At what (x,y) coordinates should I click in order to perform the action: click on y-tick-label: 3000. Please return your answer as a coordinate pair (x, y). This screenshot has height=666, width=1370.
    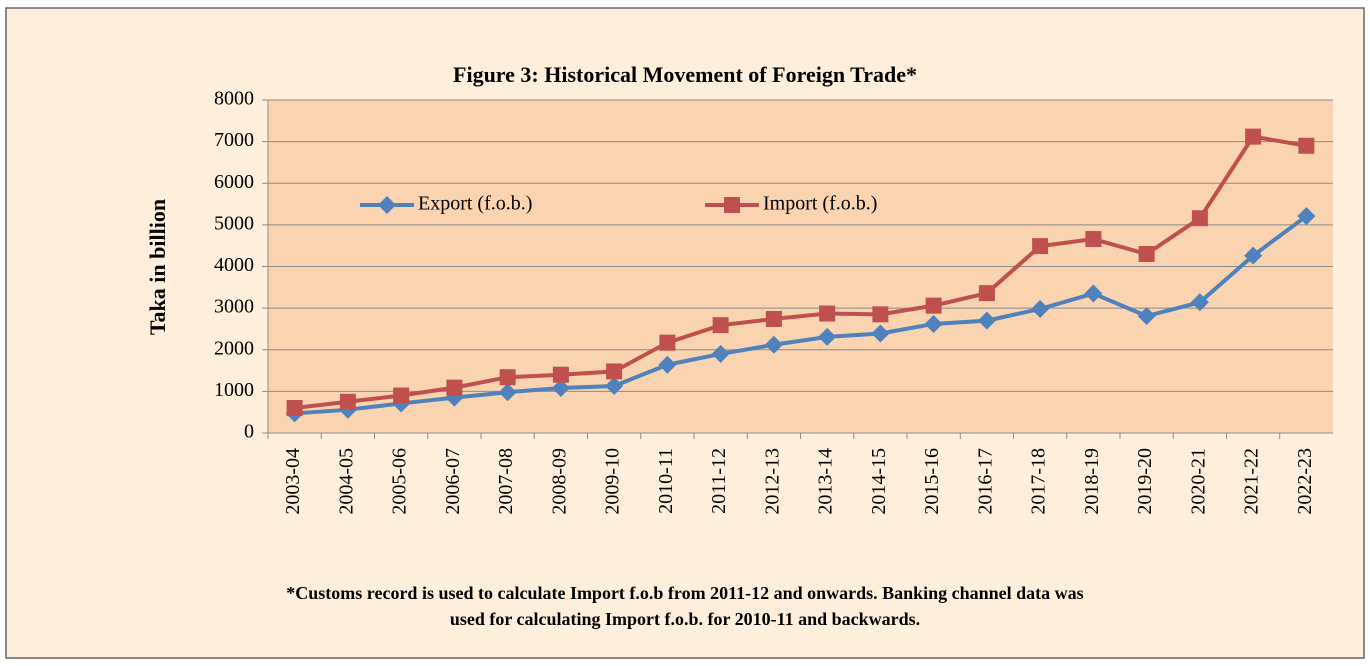
    Looking at the image, I should click on (234, 307).